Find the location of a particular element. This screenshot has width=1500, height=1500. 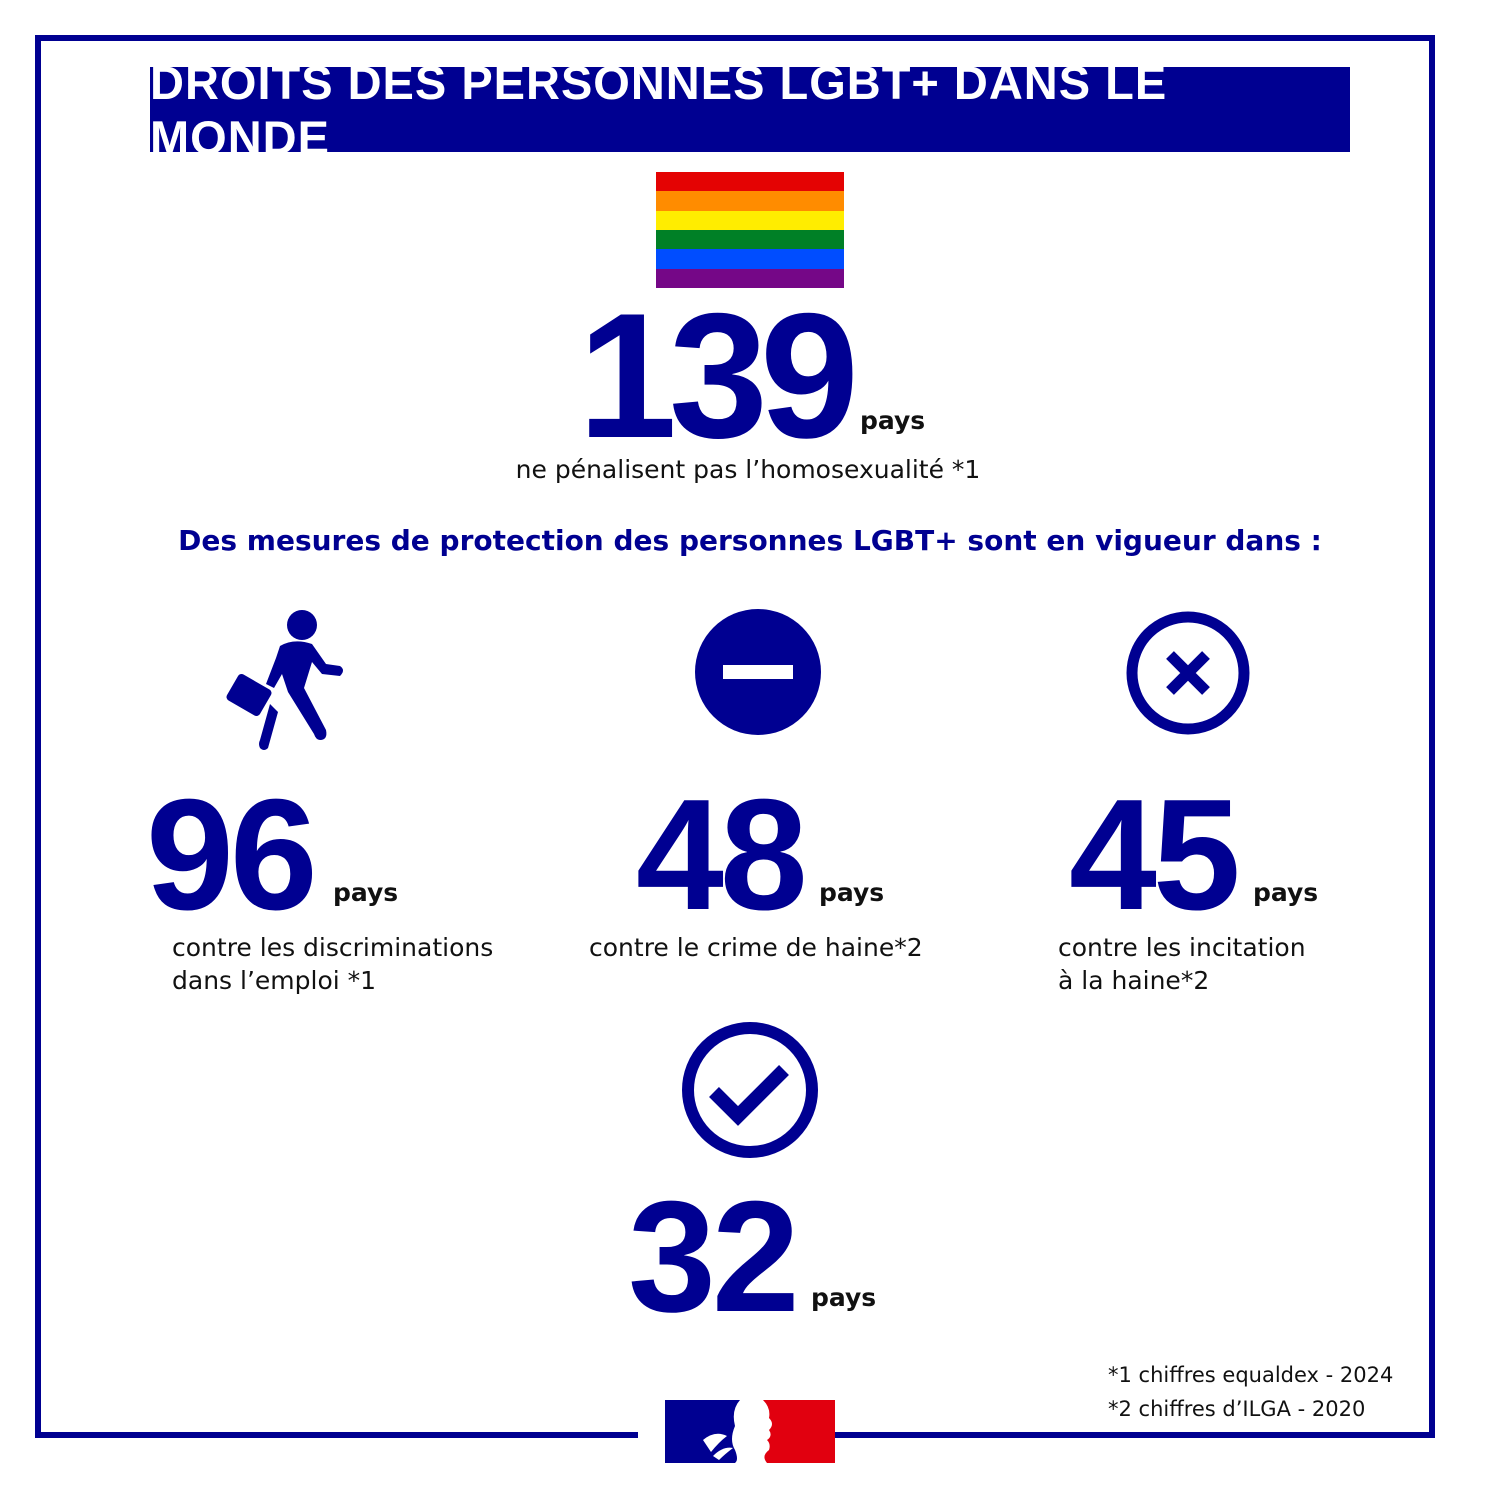

frame-top is located at coordinates (735, 38).